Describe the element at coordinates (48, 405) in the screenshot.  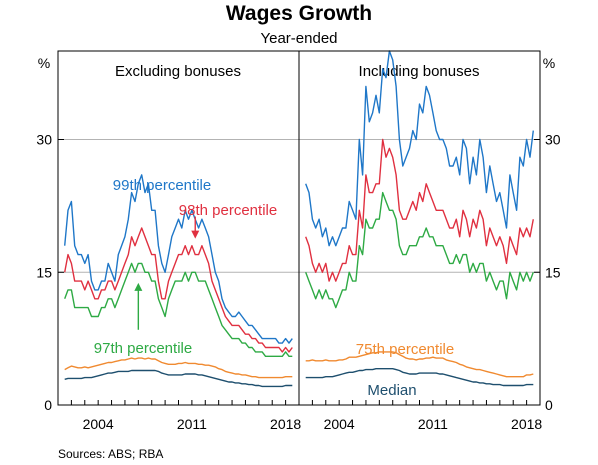
I see `y-tick-label-left-0: 0` at that location.